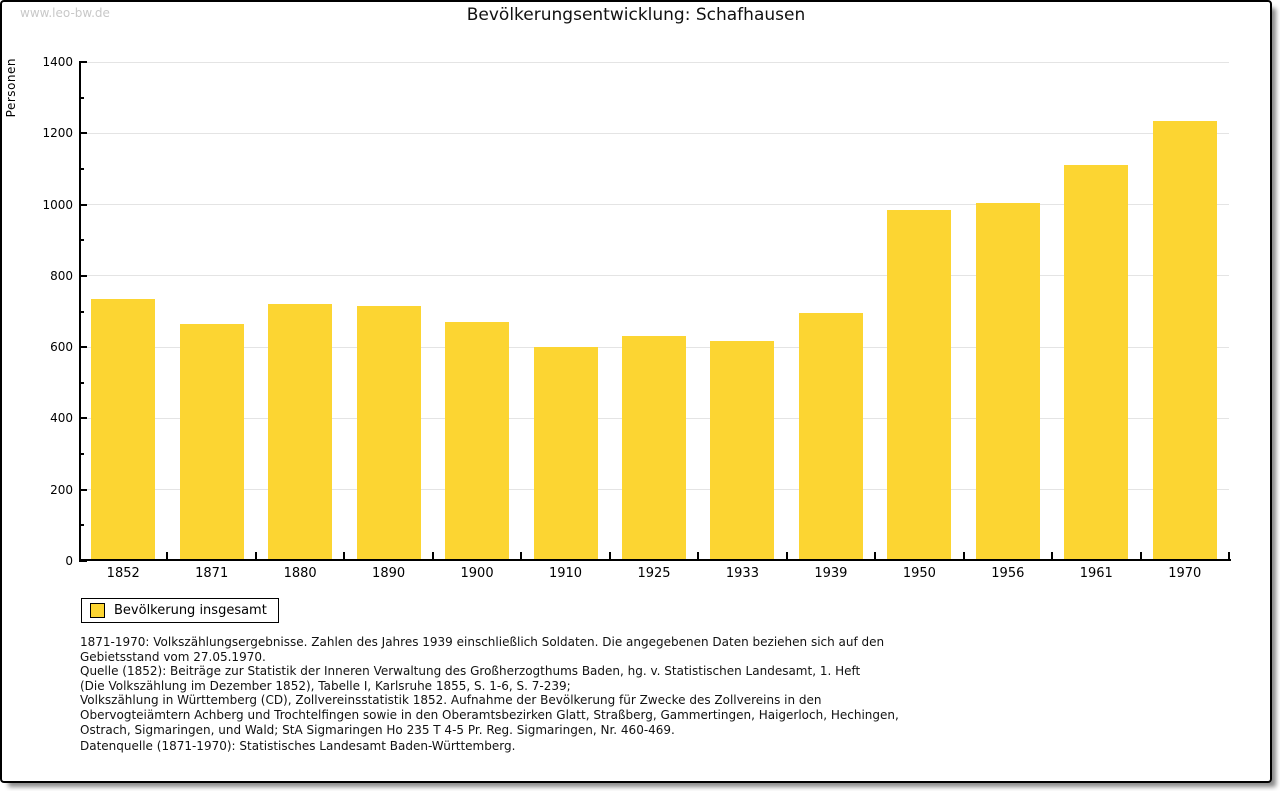 This screenshot has width=1280, height=791. I want to click on y-axis-tick-label: 800, so click(61, 275).